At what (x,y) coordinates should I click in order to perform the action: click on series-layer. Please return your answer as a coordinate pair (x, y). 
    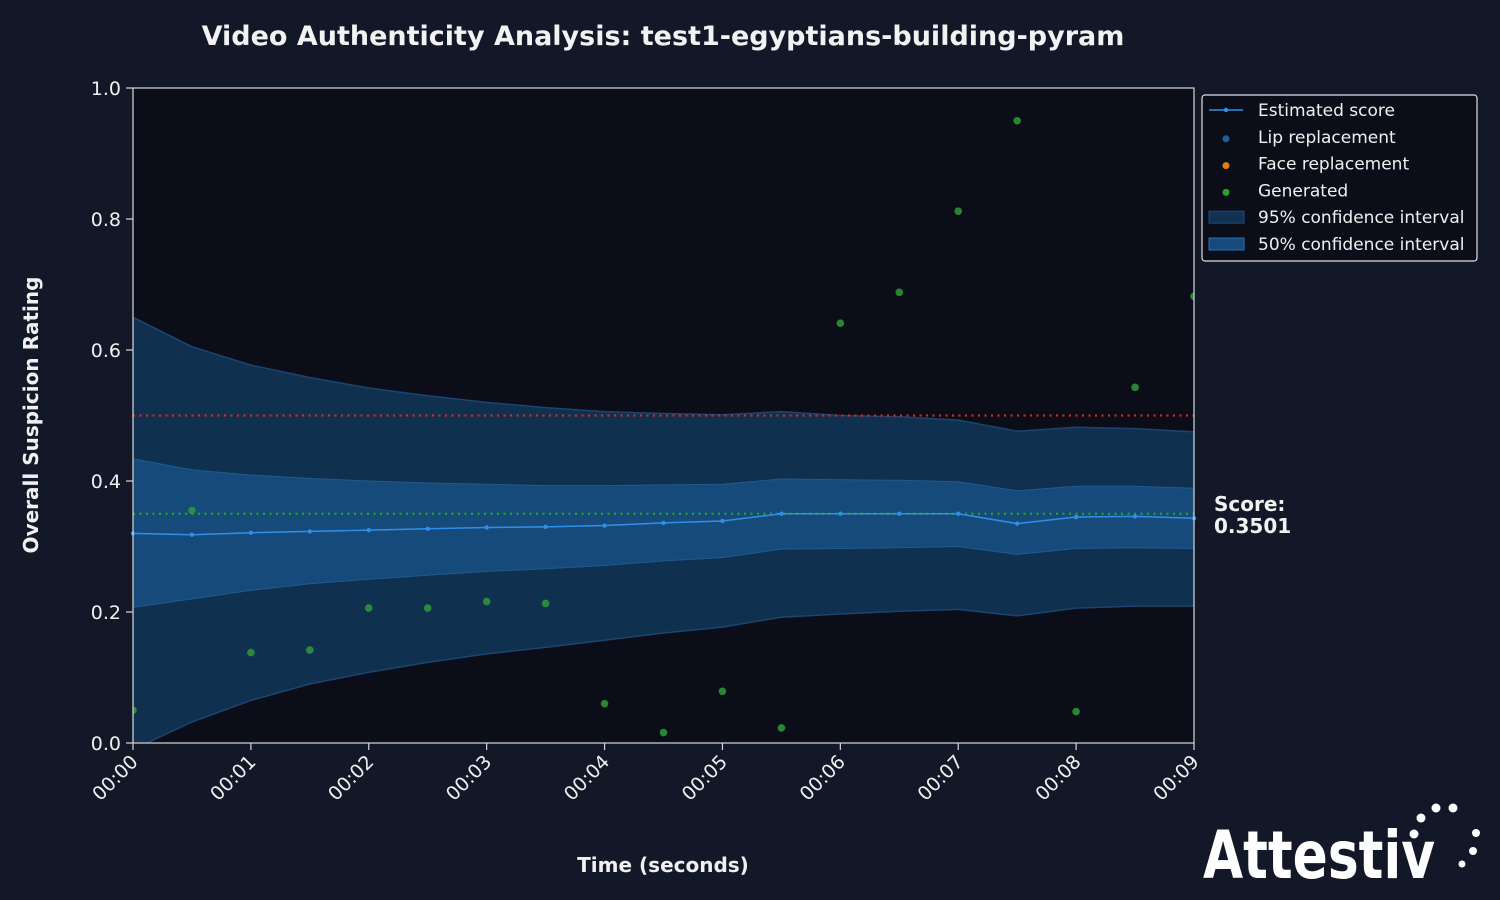
    Looking at the image, I should click on (663, 524).